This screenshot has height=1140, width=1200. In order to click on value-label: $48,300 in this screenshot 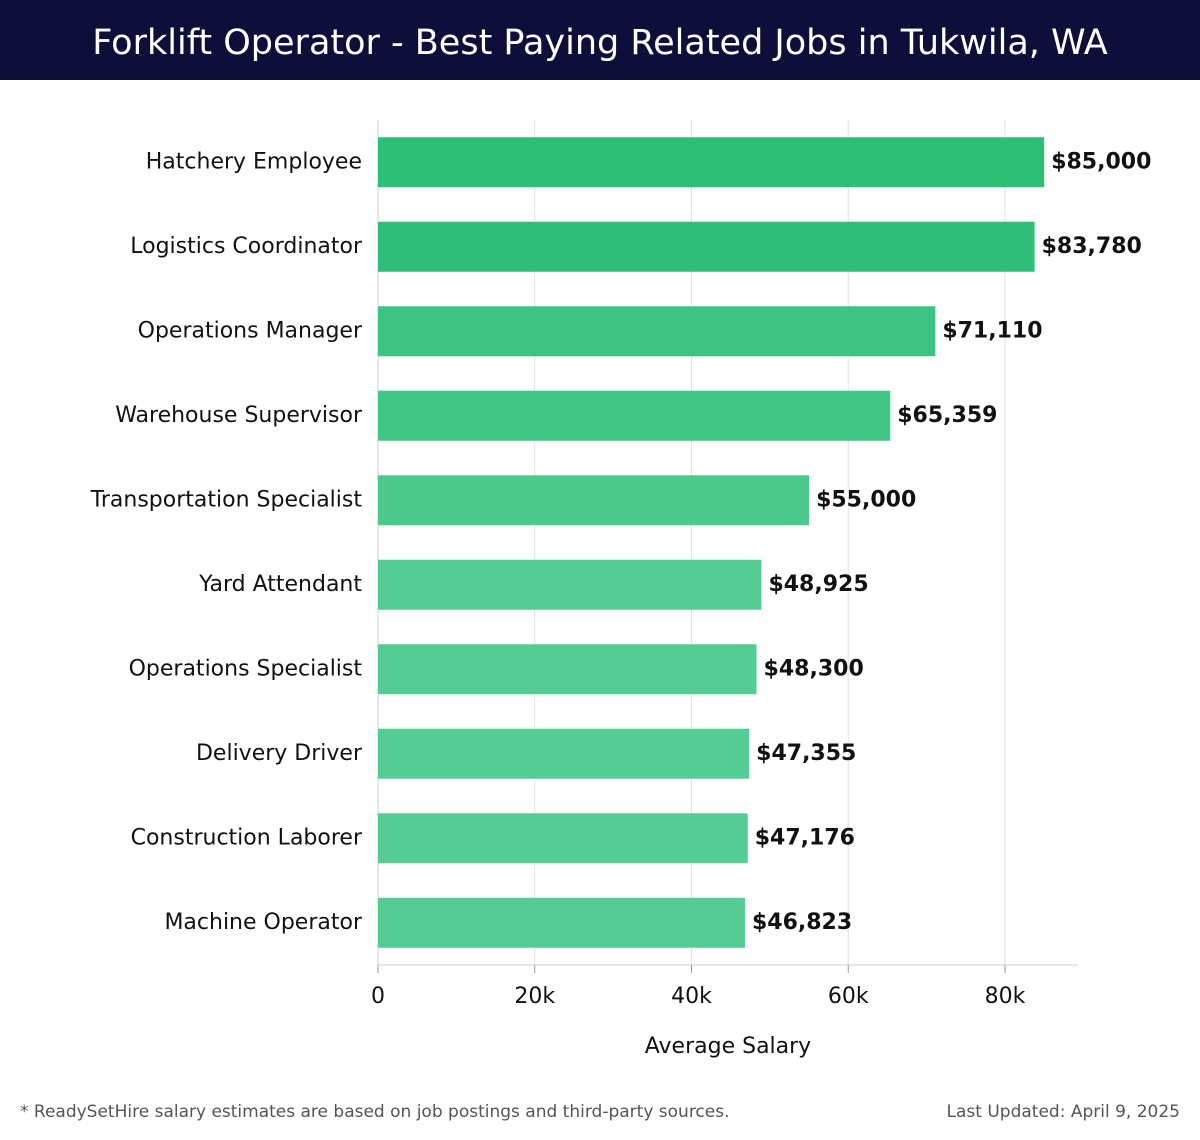, I will do `click(814, 668)`.